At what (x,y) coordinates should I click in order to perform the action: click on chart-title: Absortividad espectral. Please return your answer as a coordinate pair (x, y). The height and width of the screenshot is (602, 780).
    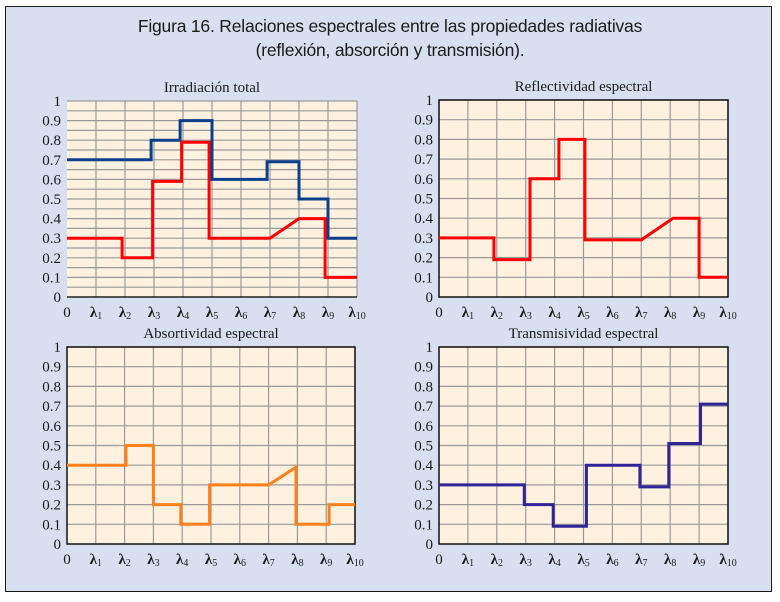
    Looking at the image, I should click on (210, 334).